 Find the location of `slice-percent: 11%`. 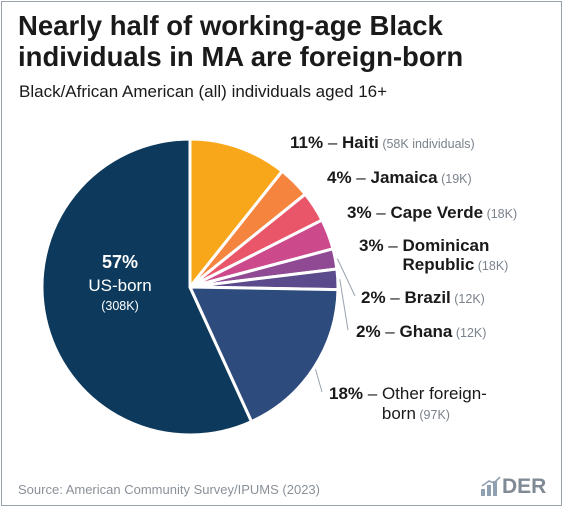

slice-percent: 11% is located at coordinates (306, 142).